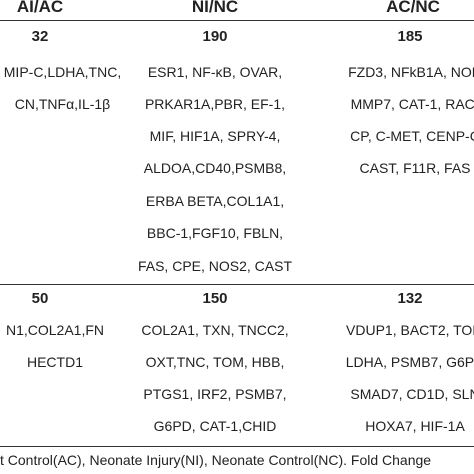  I want to click on s2-col2-line: COL2A1, TXN, TNCC2,, so click(215, 330).